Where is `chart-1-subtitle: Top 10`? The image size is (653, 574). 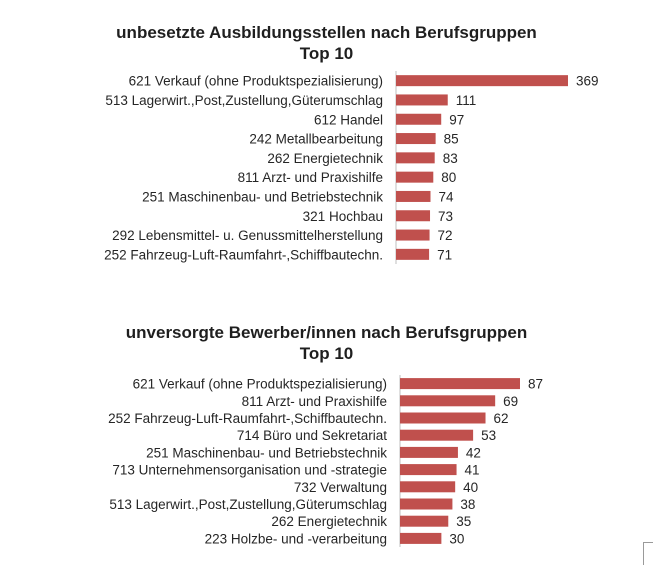
chart-1-subtitle: Top 10 is located at coordinates (326, 53).